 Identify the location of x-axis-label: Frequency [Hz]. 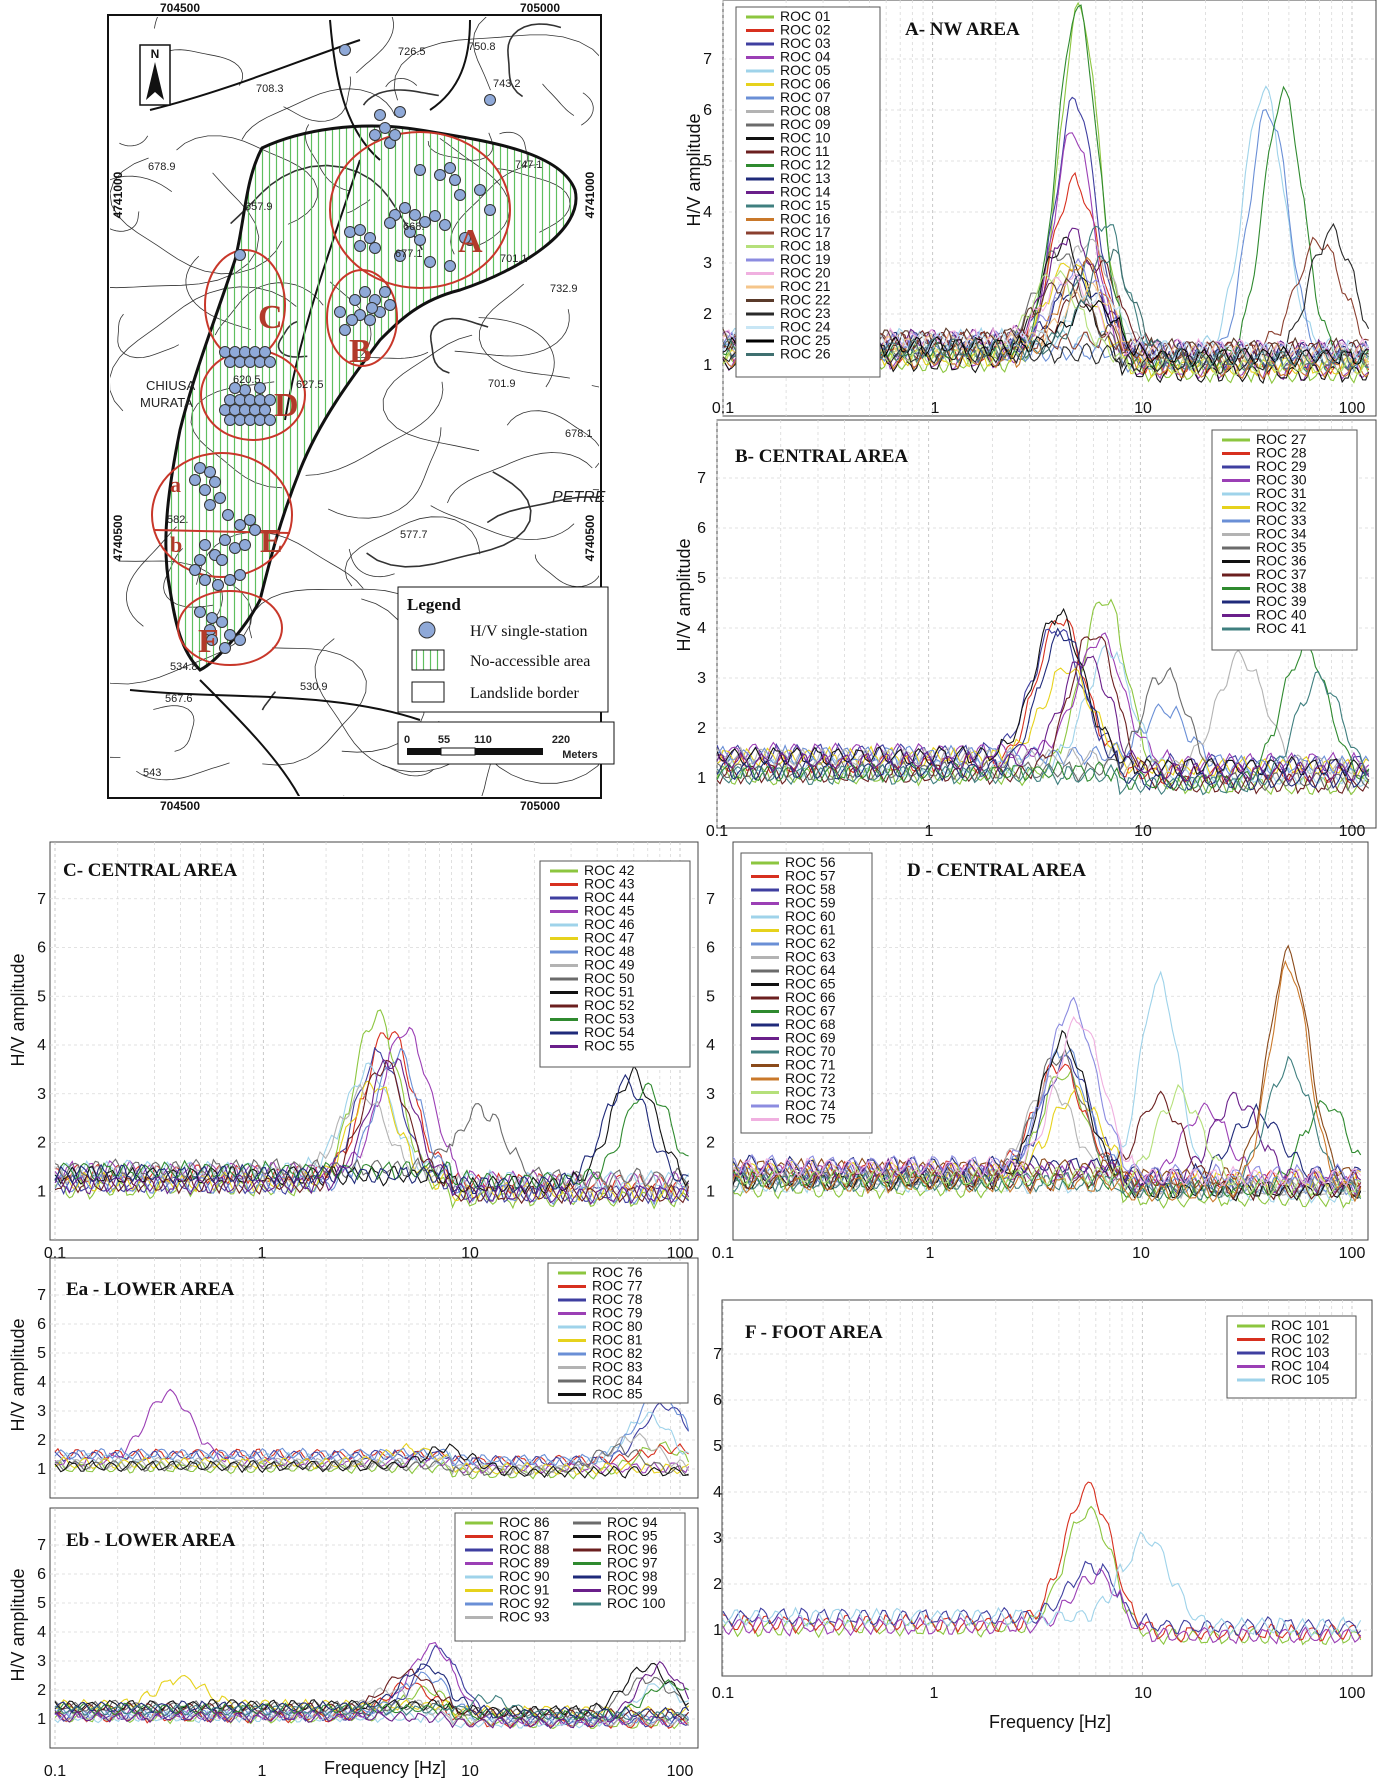
(1050, 1722).